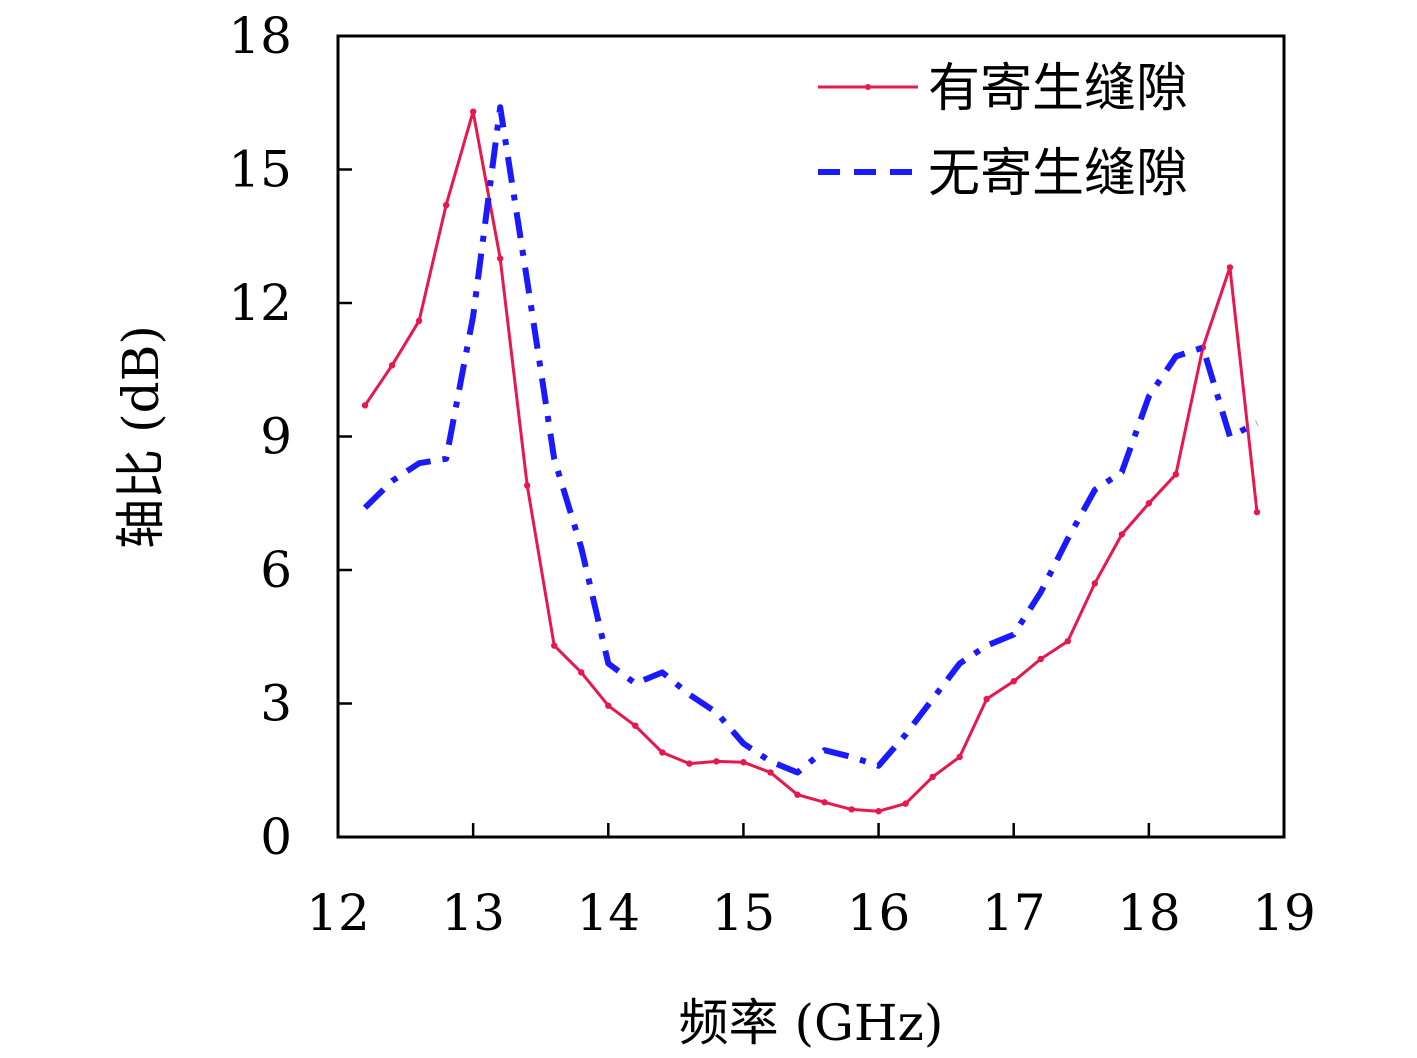 The width and height of the screenshot is (1417, 1058). What do you see at coordinates (260, 170) in the screenshot?
I see `y-tick-label: 15` at bounding box center [260, 170].